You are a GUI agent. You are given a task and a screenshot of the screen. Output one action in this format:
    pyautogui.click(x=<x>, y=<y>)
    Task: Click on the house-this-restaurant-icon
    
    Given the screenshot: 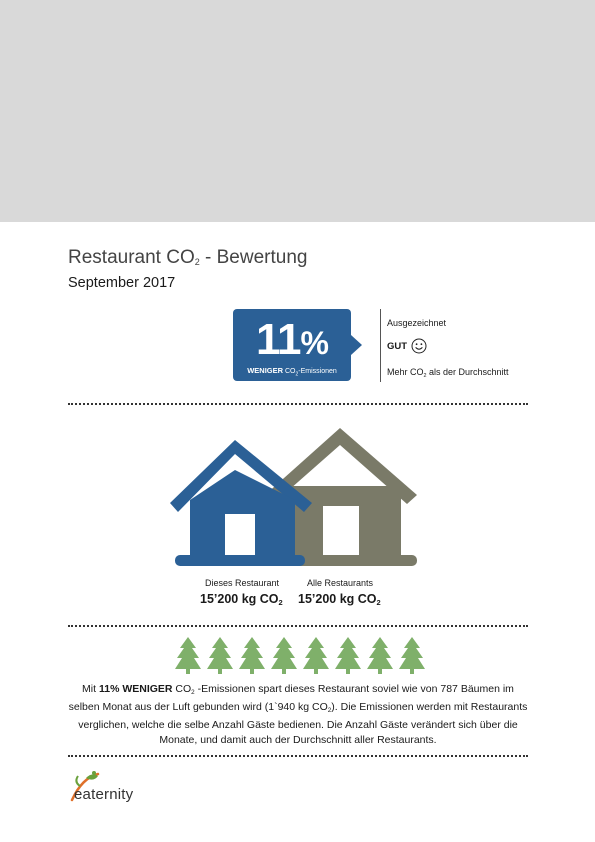 What is the action you would take?
    pyautogui.click(x=241, y=503)
    